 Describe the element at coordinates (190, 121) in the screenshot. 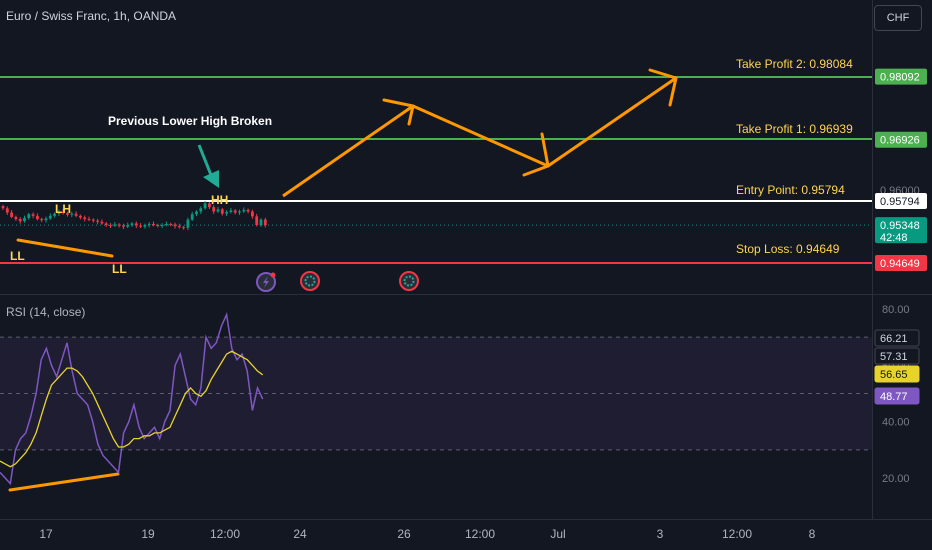

I see `headline-annotation: Previous Lower High Broken` at that location.